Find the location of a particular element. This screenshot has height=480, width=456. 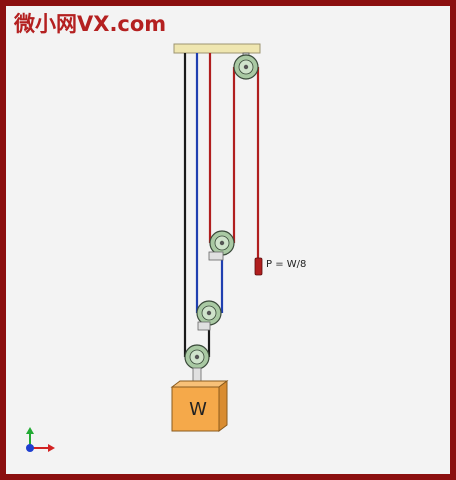

ceiling-beam is located at coordinates (217, 48).